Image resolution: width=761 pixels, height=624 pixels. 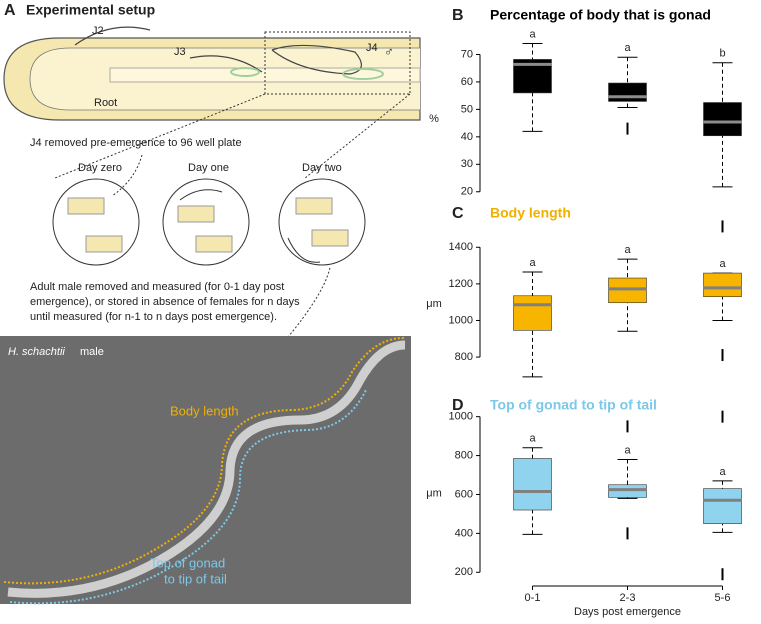 I want to click on gonad-label: to tip of tail, so click(x=195, y=578).